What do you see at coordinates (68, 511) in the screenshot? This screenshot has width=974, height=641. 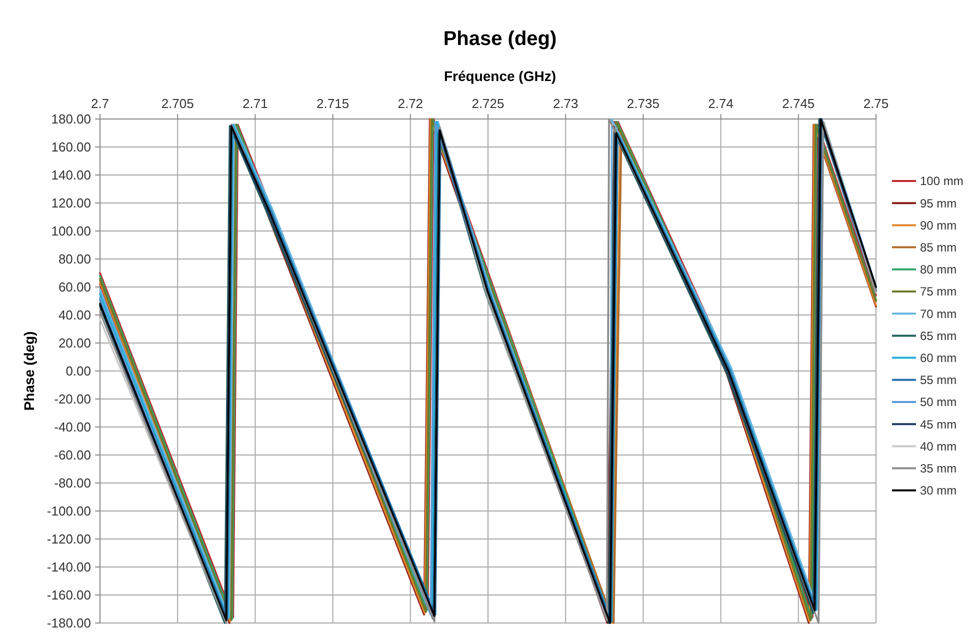 I see `y-tick-label: -100.00` at bounding box center [68, 511].